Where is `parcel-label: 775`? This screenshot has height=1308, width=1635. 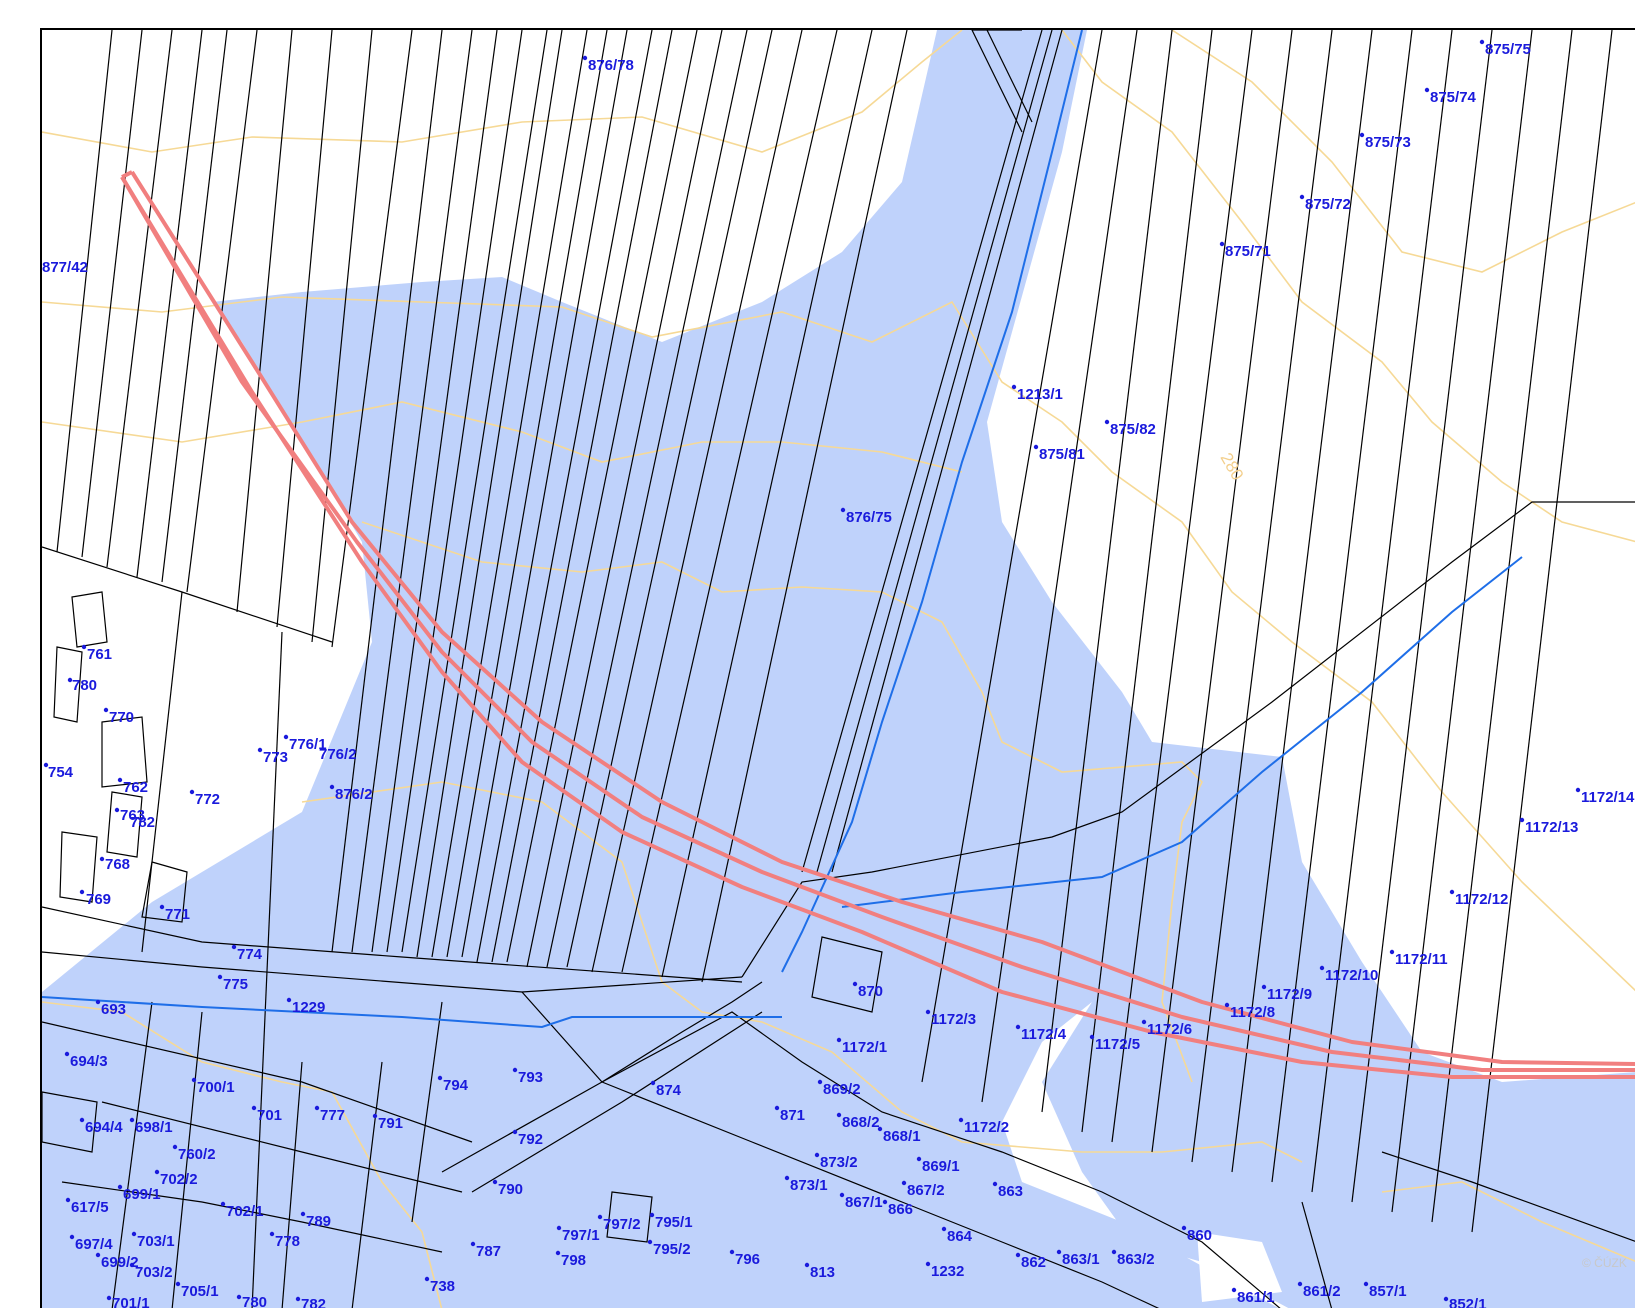 parcel-label: 775 is located at coordinates (235, 984).